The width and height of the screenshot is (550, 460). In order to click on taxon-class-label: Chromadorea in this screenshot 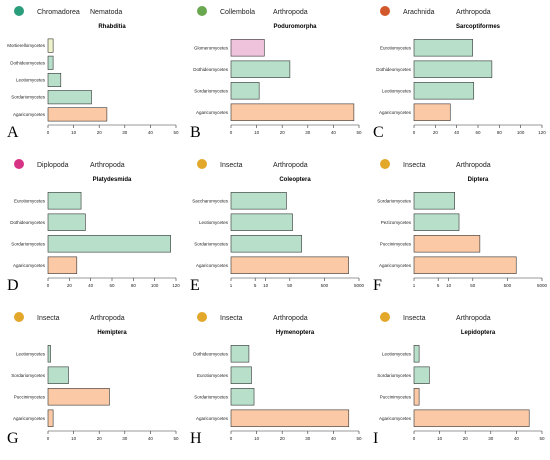, I will do `click(58, 12)`.